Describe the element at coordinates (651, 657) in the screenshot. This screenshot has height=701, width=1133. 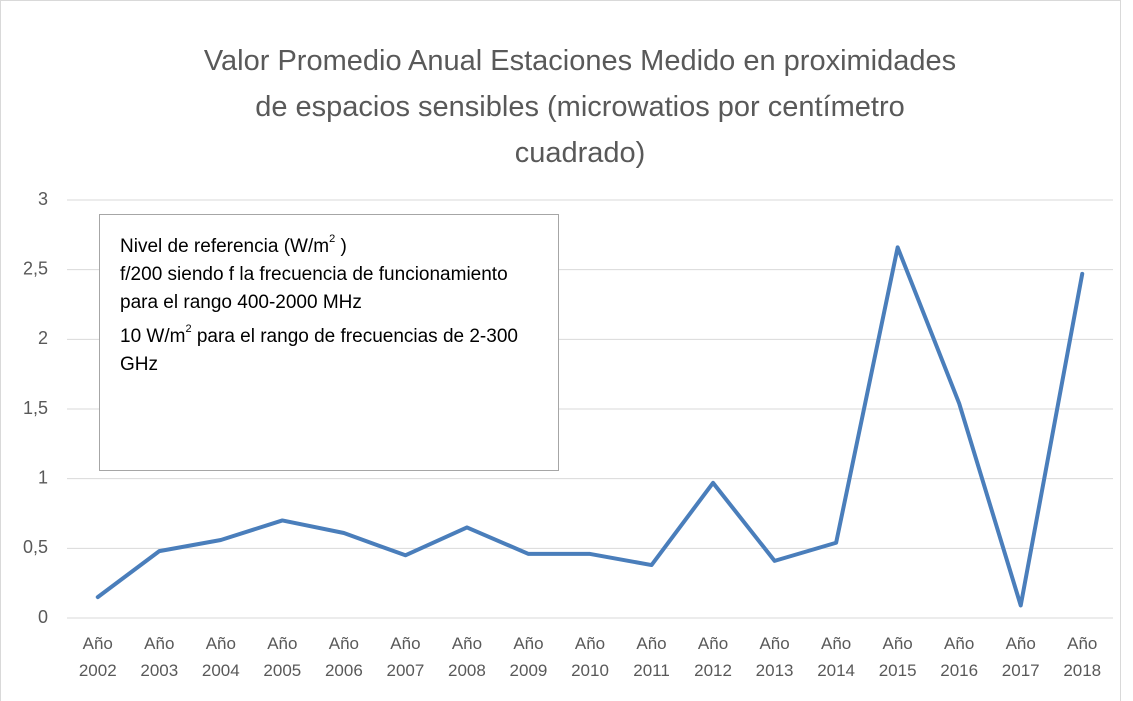
I see `x-tick-label: Año 2011` at that location.